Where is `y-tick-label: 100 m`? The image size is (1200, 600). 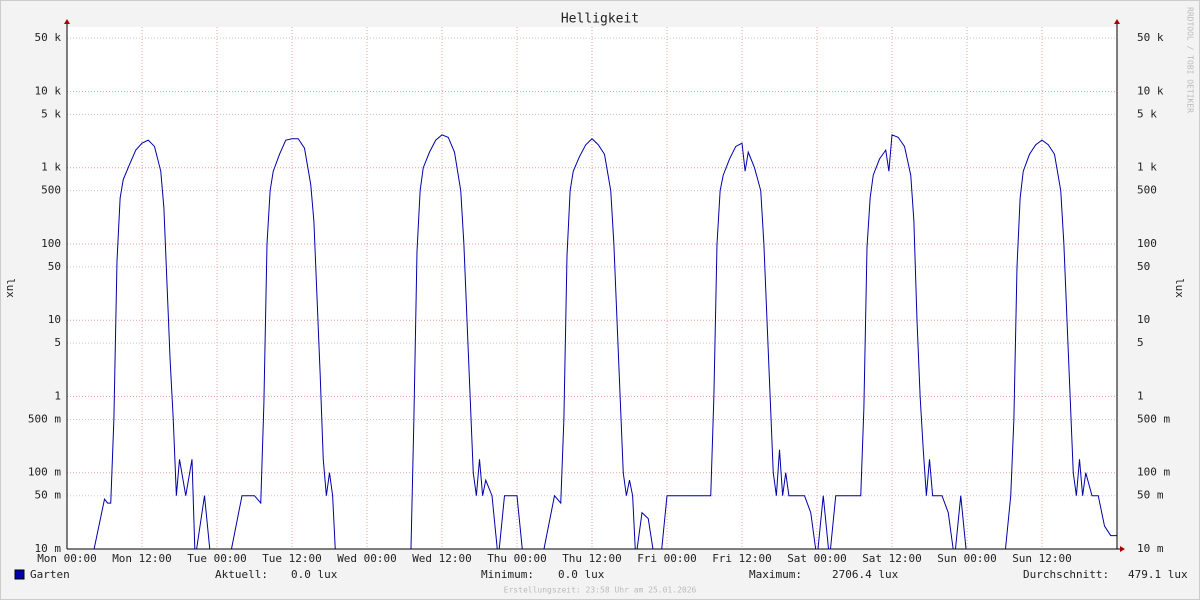
y-tick-label: 100 m is located at coordinates (44, 472).